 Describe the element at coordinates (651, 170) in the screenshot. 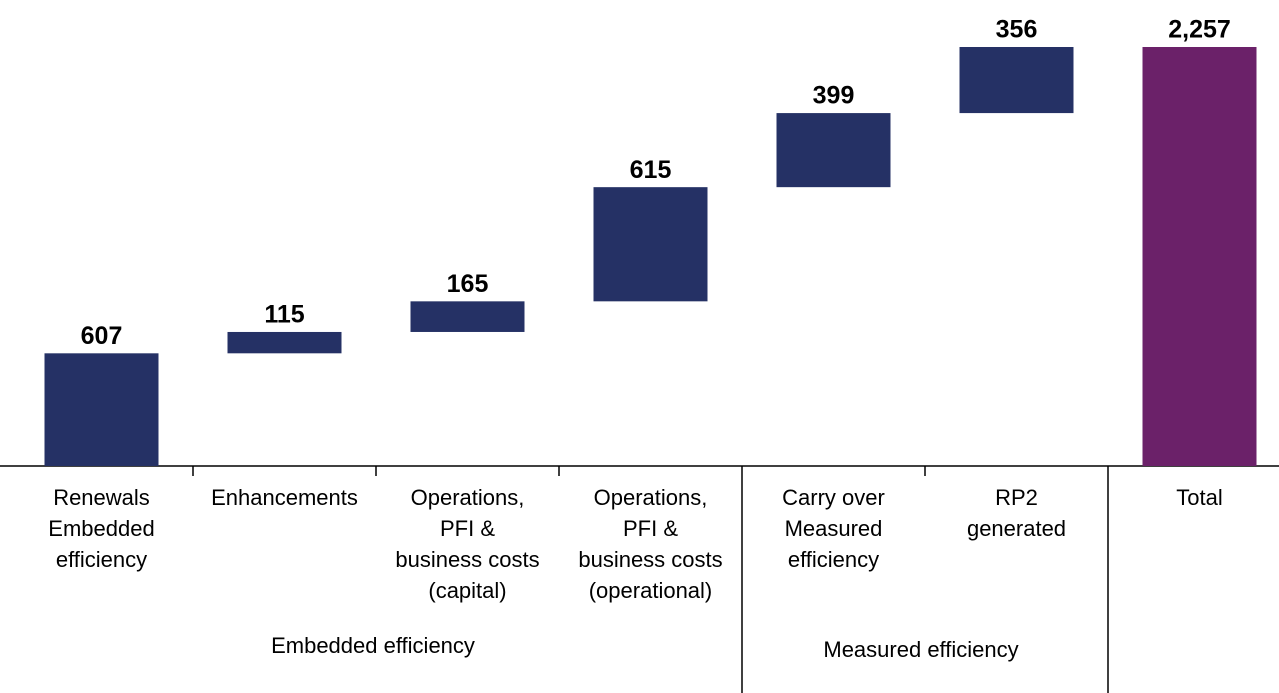

I see `value-label: 615` at that location.